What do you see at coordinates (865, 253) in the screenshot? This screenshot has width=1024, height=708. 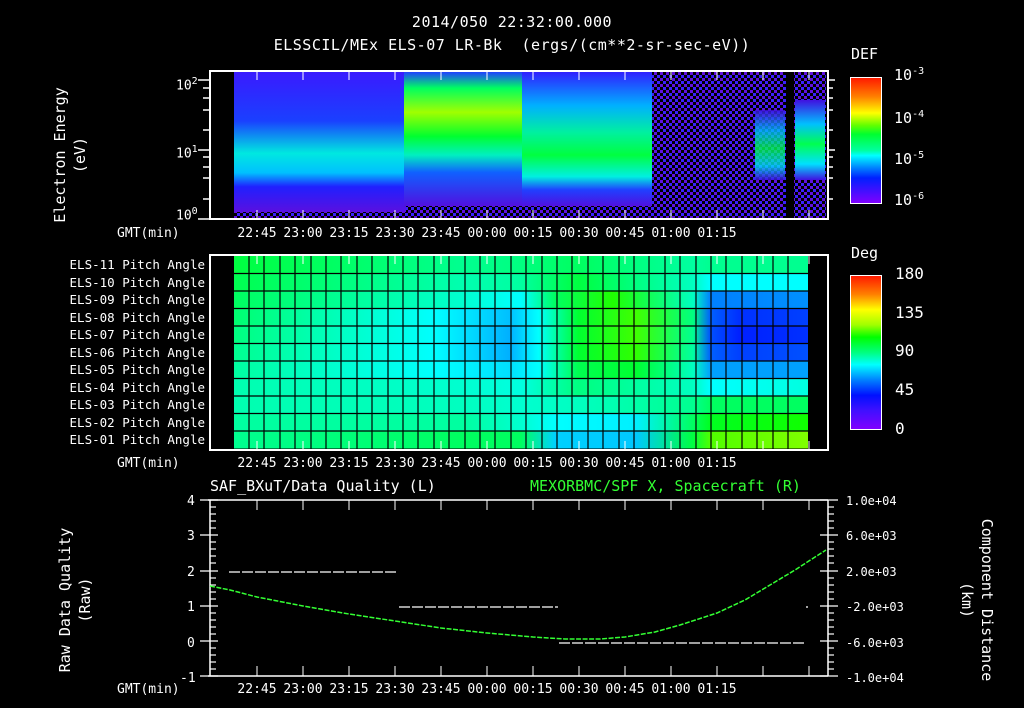 I see `deg-colorbar-title: Deg` at bounding box center [865, 253].